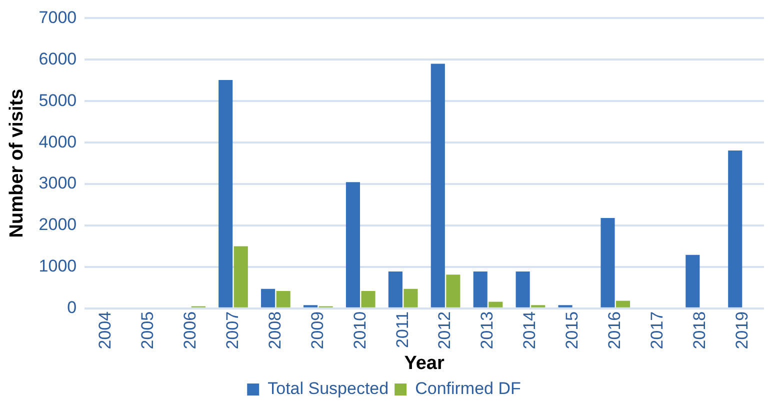 The image size is (774, 408). Describe the element at coordinates (232, 330) in the screenshot. I see `x-tick-label: 2007` at that location.